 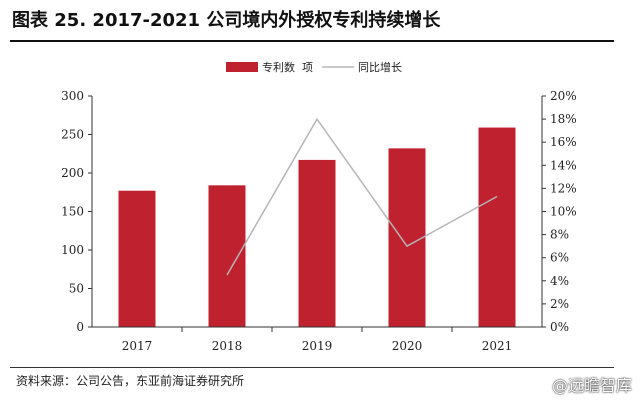 What do you see at coordinates (563, 188) in the screenshot?
I see `y-right-tick-label: 12%` at bounding box center [563, 188].